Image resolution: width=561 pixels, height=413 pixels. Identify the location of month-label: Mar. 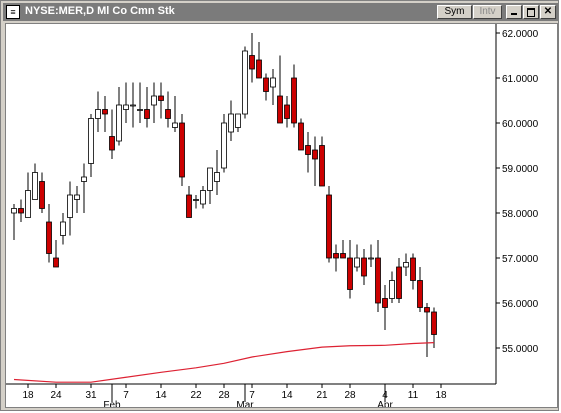
(245, 403).